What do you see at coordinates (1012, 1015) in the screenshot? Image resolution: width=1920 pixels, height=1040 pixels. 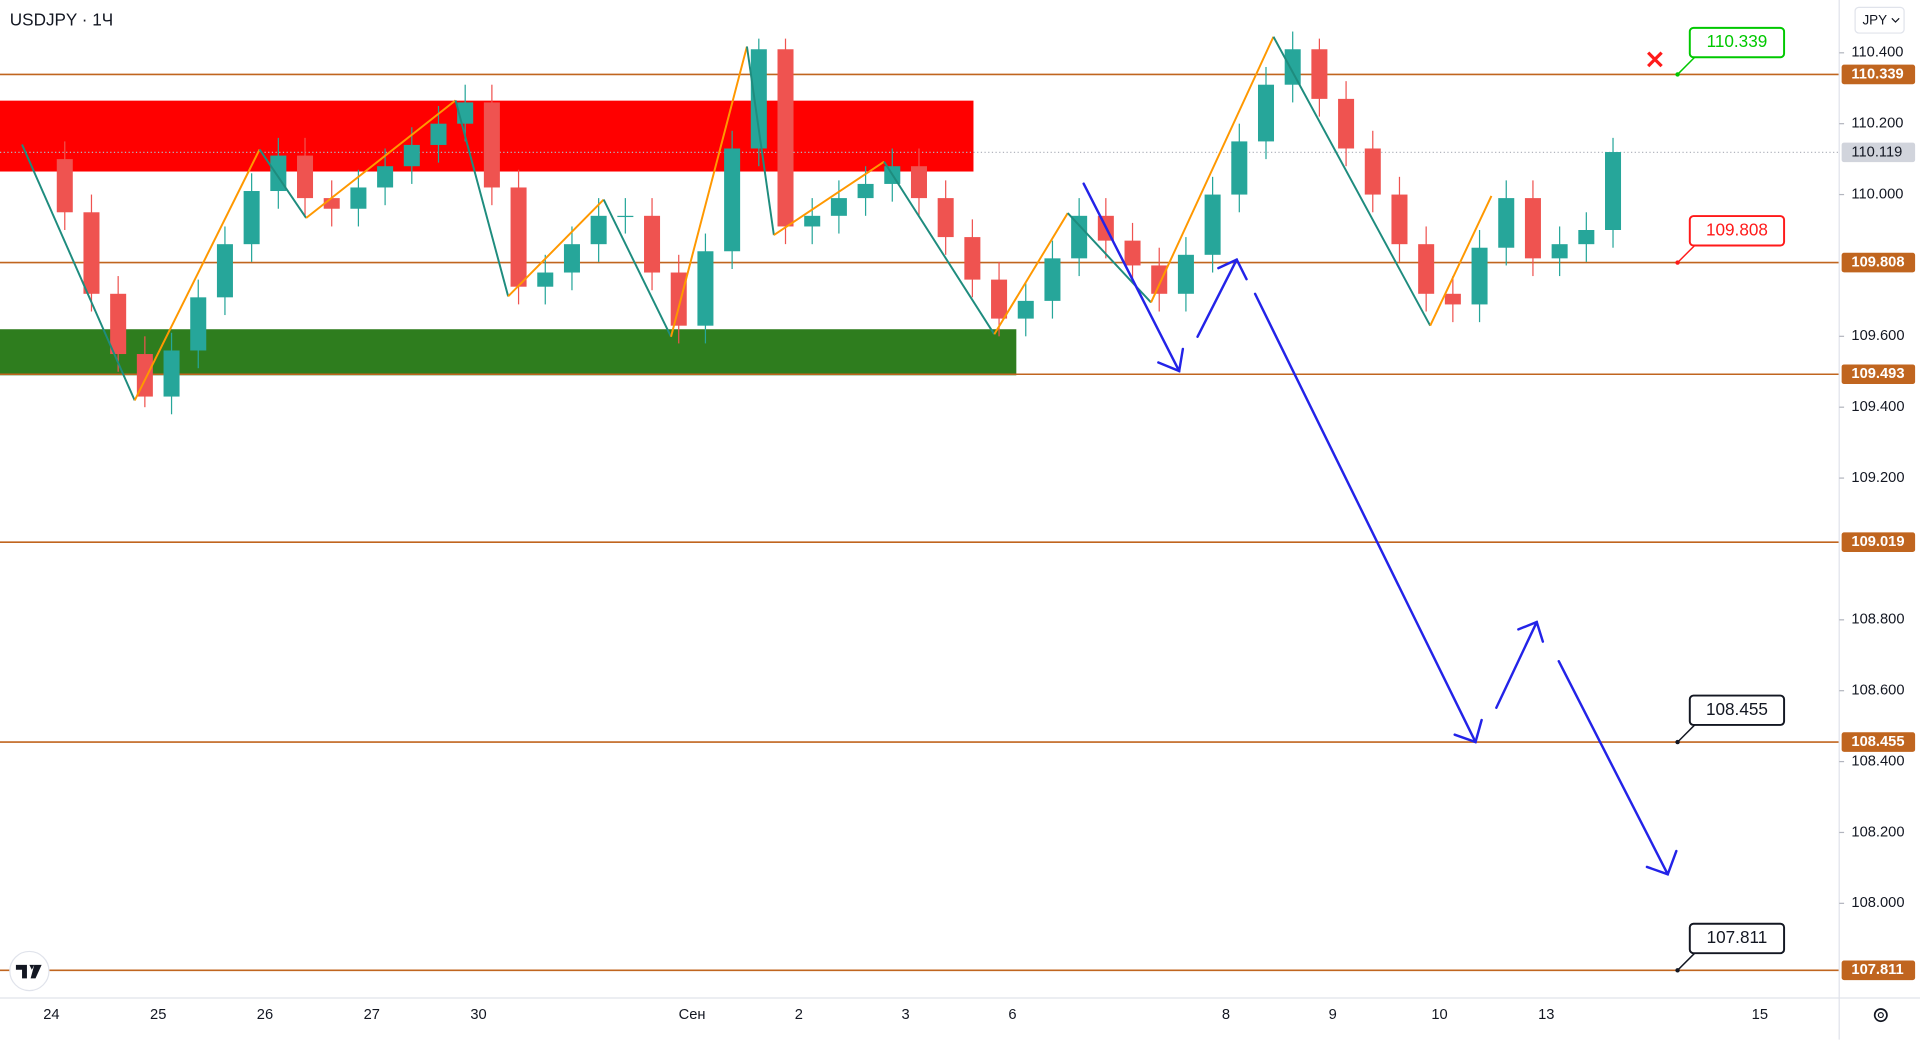 I see `x-tick-label: 6` at bounding box center [1012, 1015].